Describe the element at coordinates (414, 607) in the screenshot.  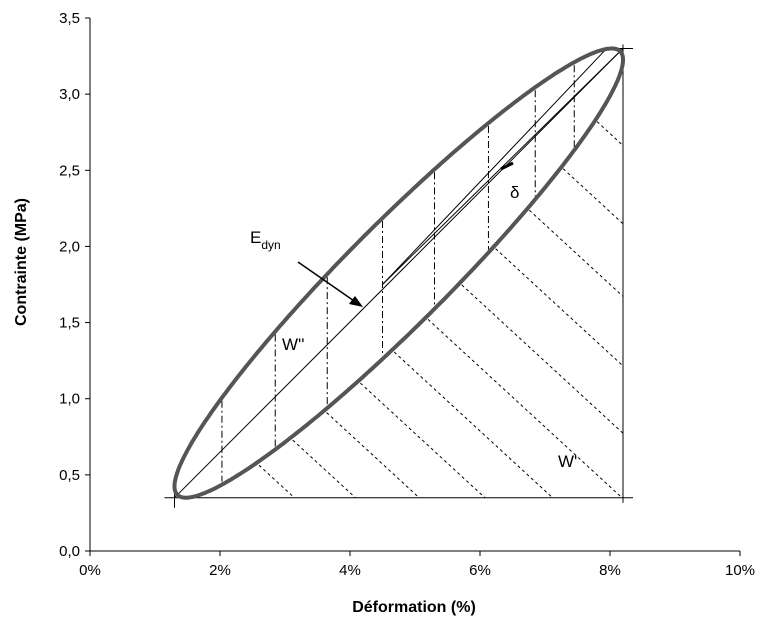
I see `x-axis-title: Déformation (%)` at that location.